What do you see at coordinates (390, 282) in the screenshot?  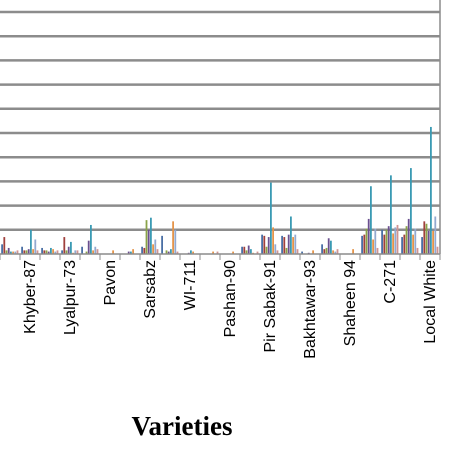 I see `x-tick-label: C-271` at bounding box center [390, 282].